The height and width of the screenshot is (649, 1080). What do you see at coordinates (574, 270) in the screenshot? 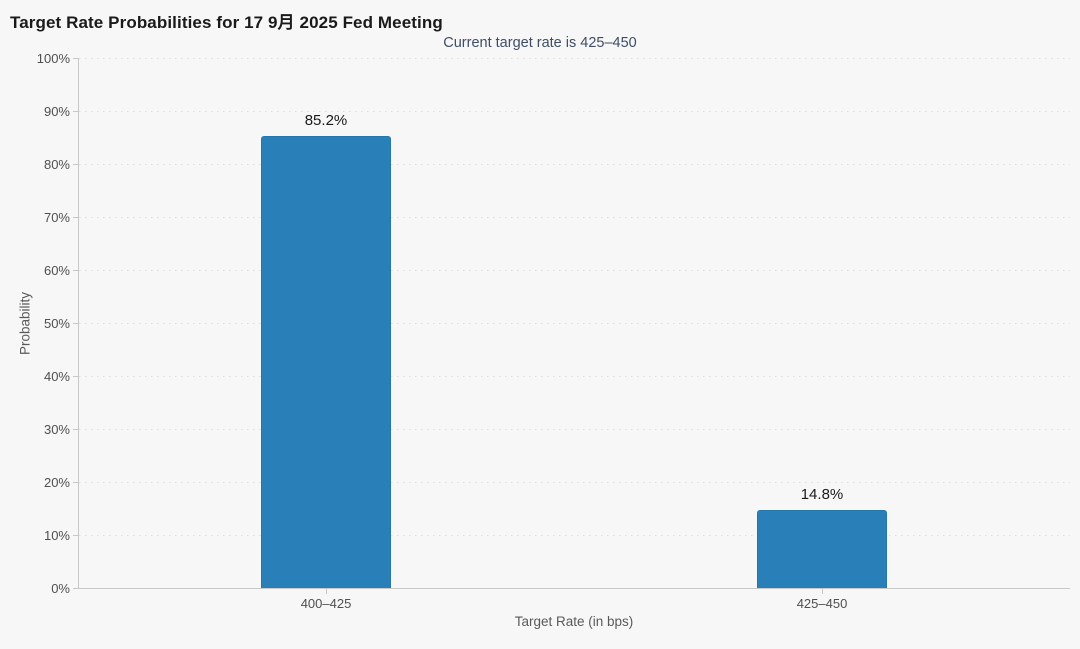
I see `gridline-60%` at bounding box center [574, 270].